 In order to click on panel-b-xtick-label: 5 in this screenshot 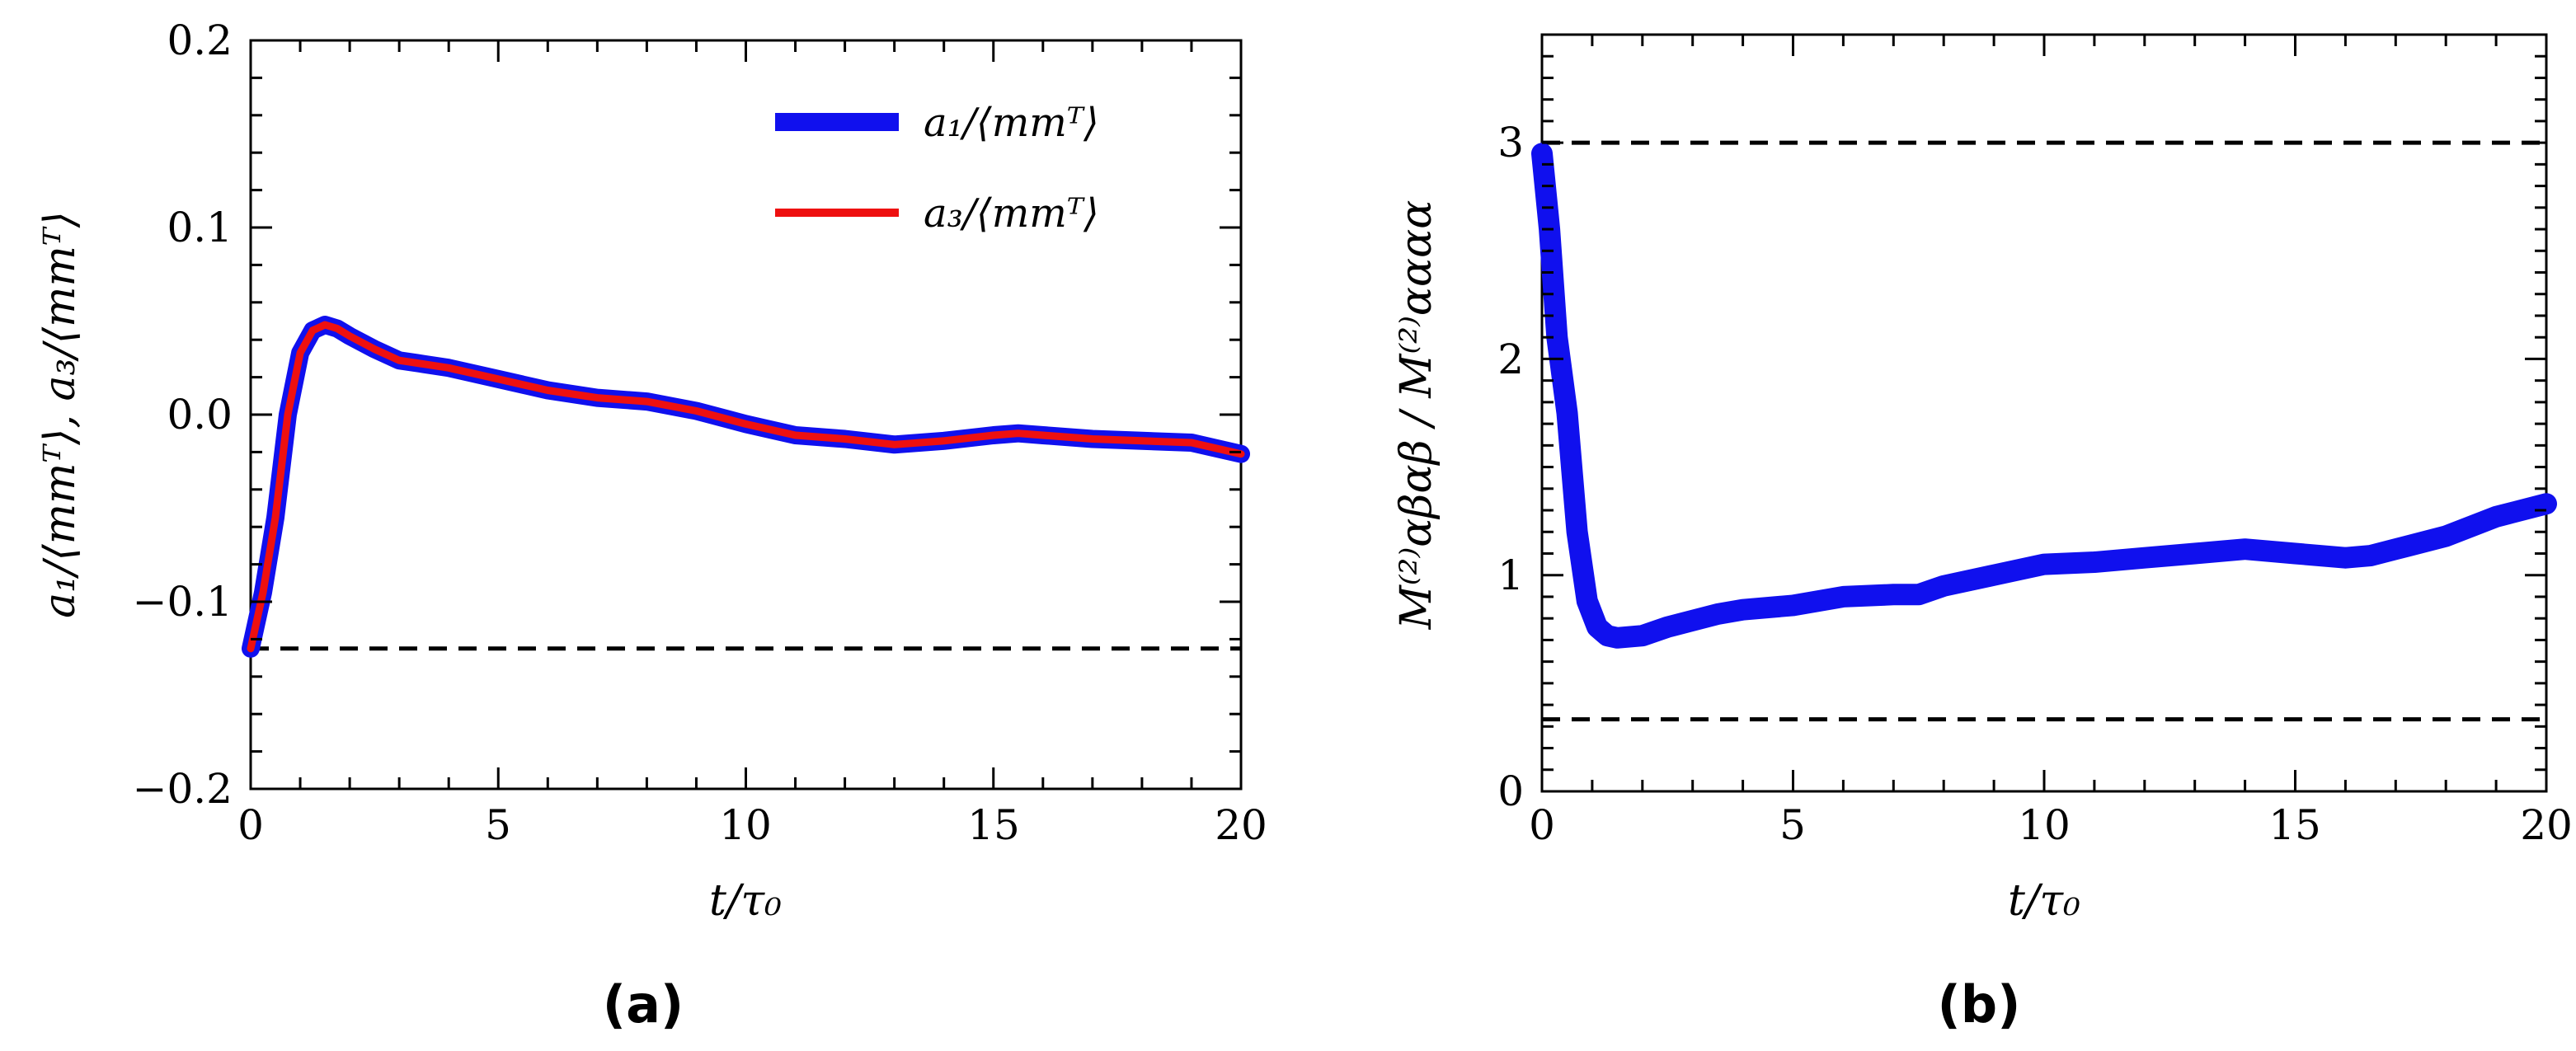, I will do `click(1792, 825)`.